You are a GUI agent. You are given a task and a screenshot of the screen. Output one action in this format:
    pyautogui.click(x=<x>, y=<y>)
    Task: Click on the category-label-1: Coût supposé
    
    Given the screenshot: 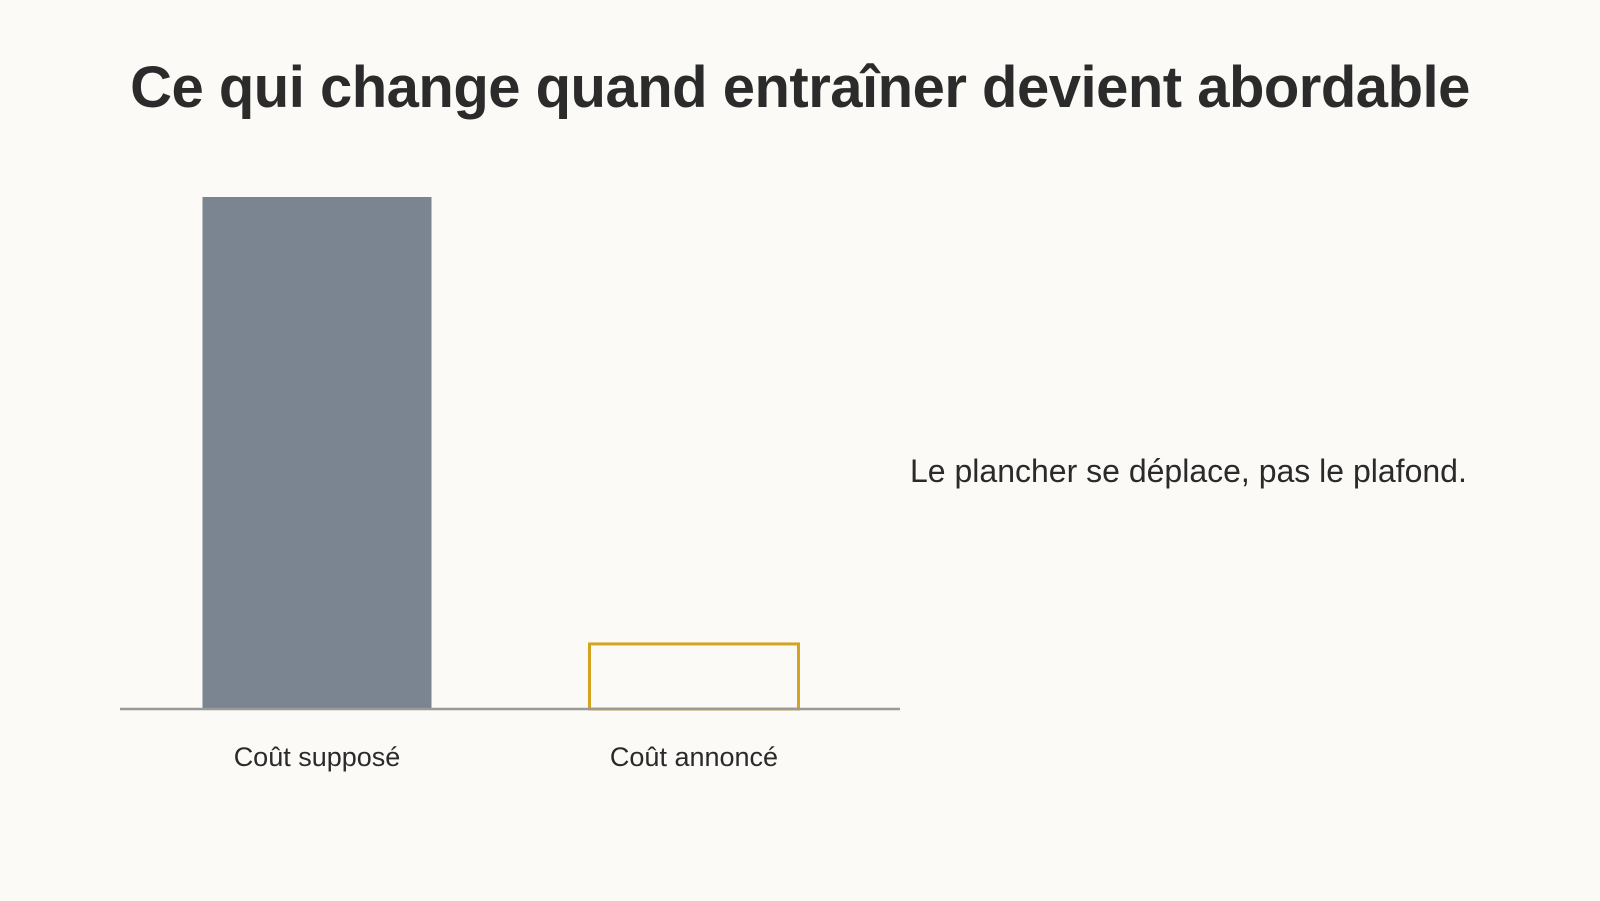 What is the action you would take?
    pyautogui.click(x=317, y=757)
    